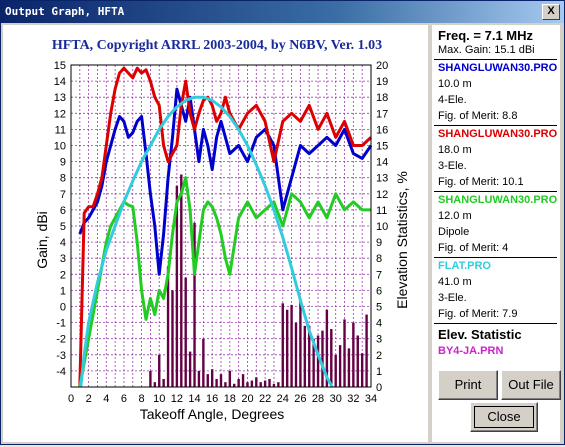 Image resolution: width=565 pixels, height=447 pixels. I want to click on x-tick-label: 22, so click(265, 399).